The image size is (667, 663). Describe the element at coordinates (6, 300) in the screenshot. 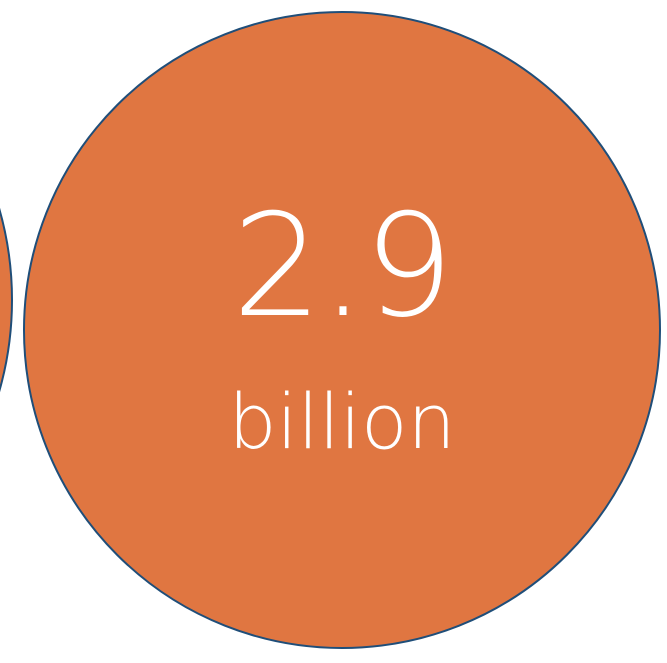

I see `left-bubble` at that location.